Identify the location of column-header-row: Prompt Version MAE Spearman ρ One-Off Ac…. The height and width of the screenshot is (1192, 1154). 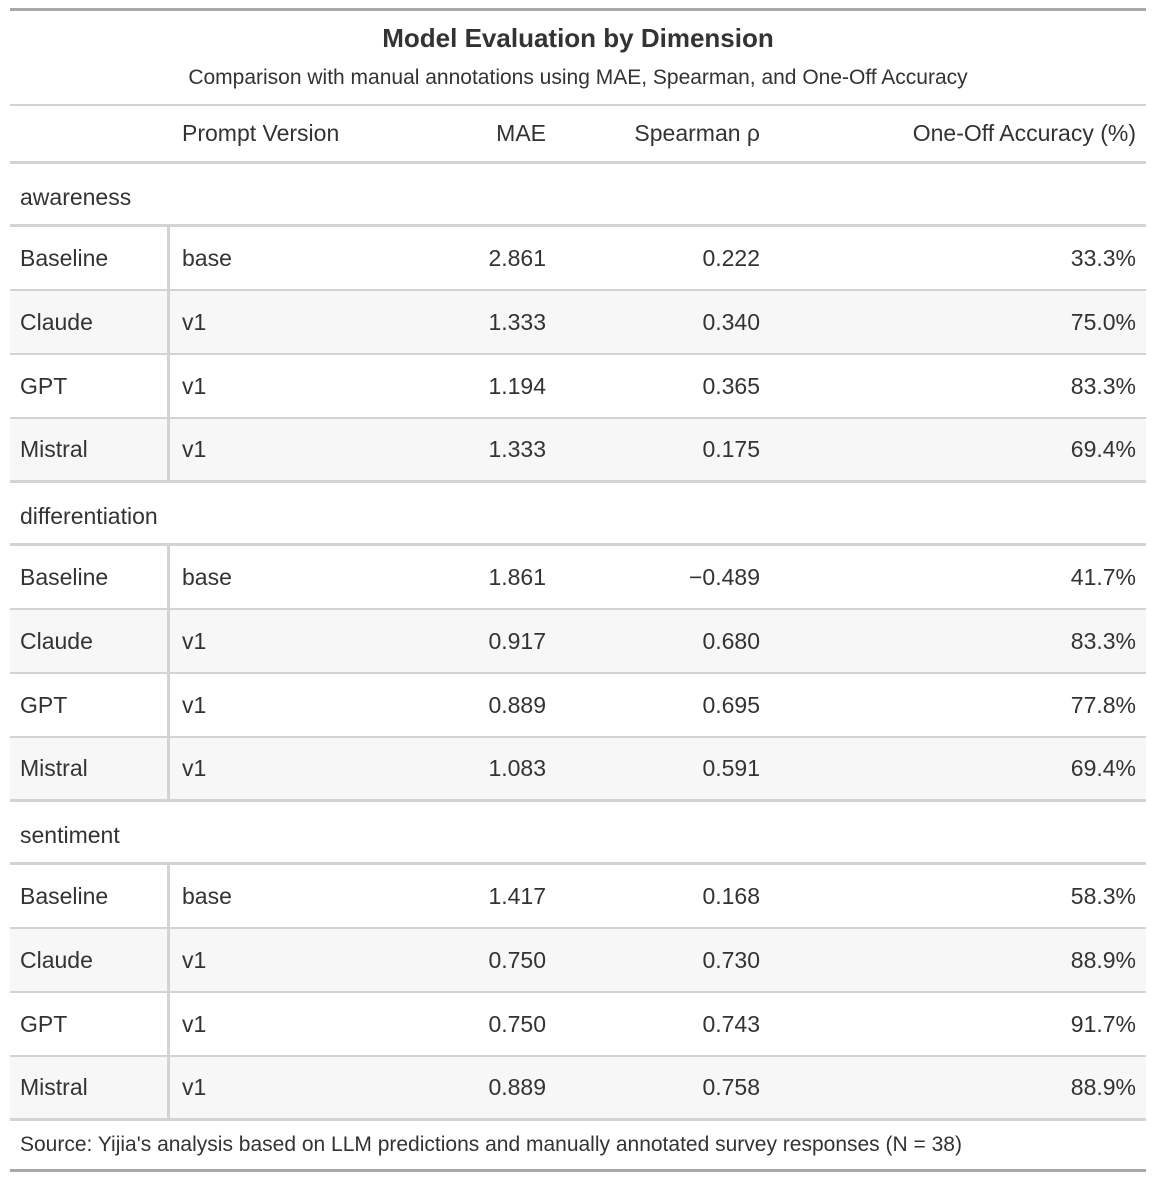
(578, 133).